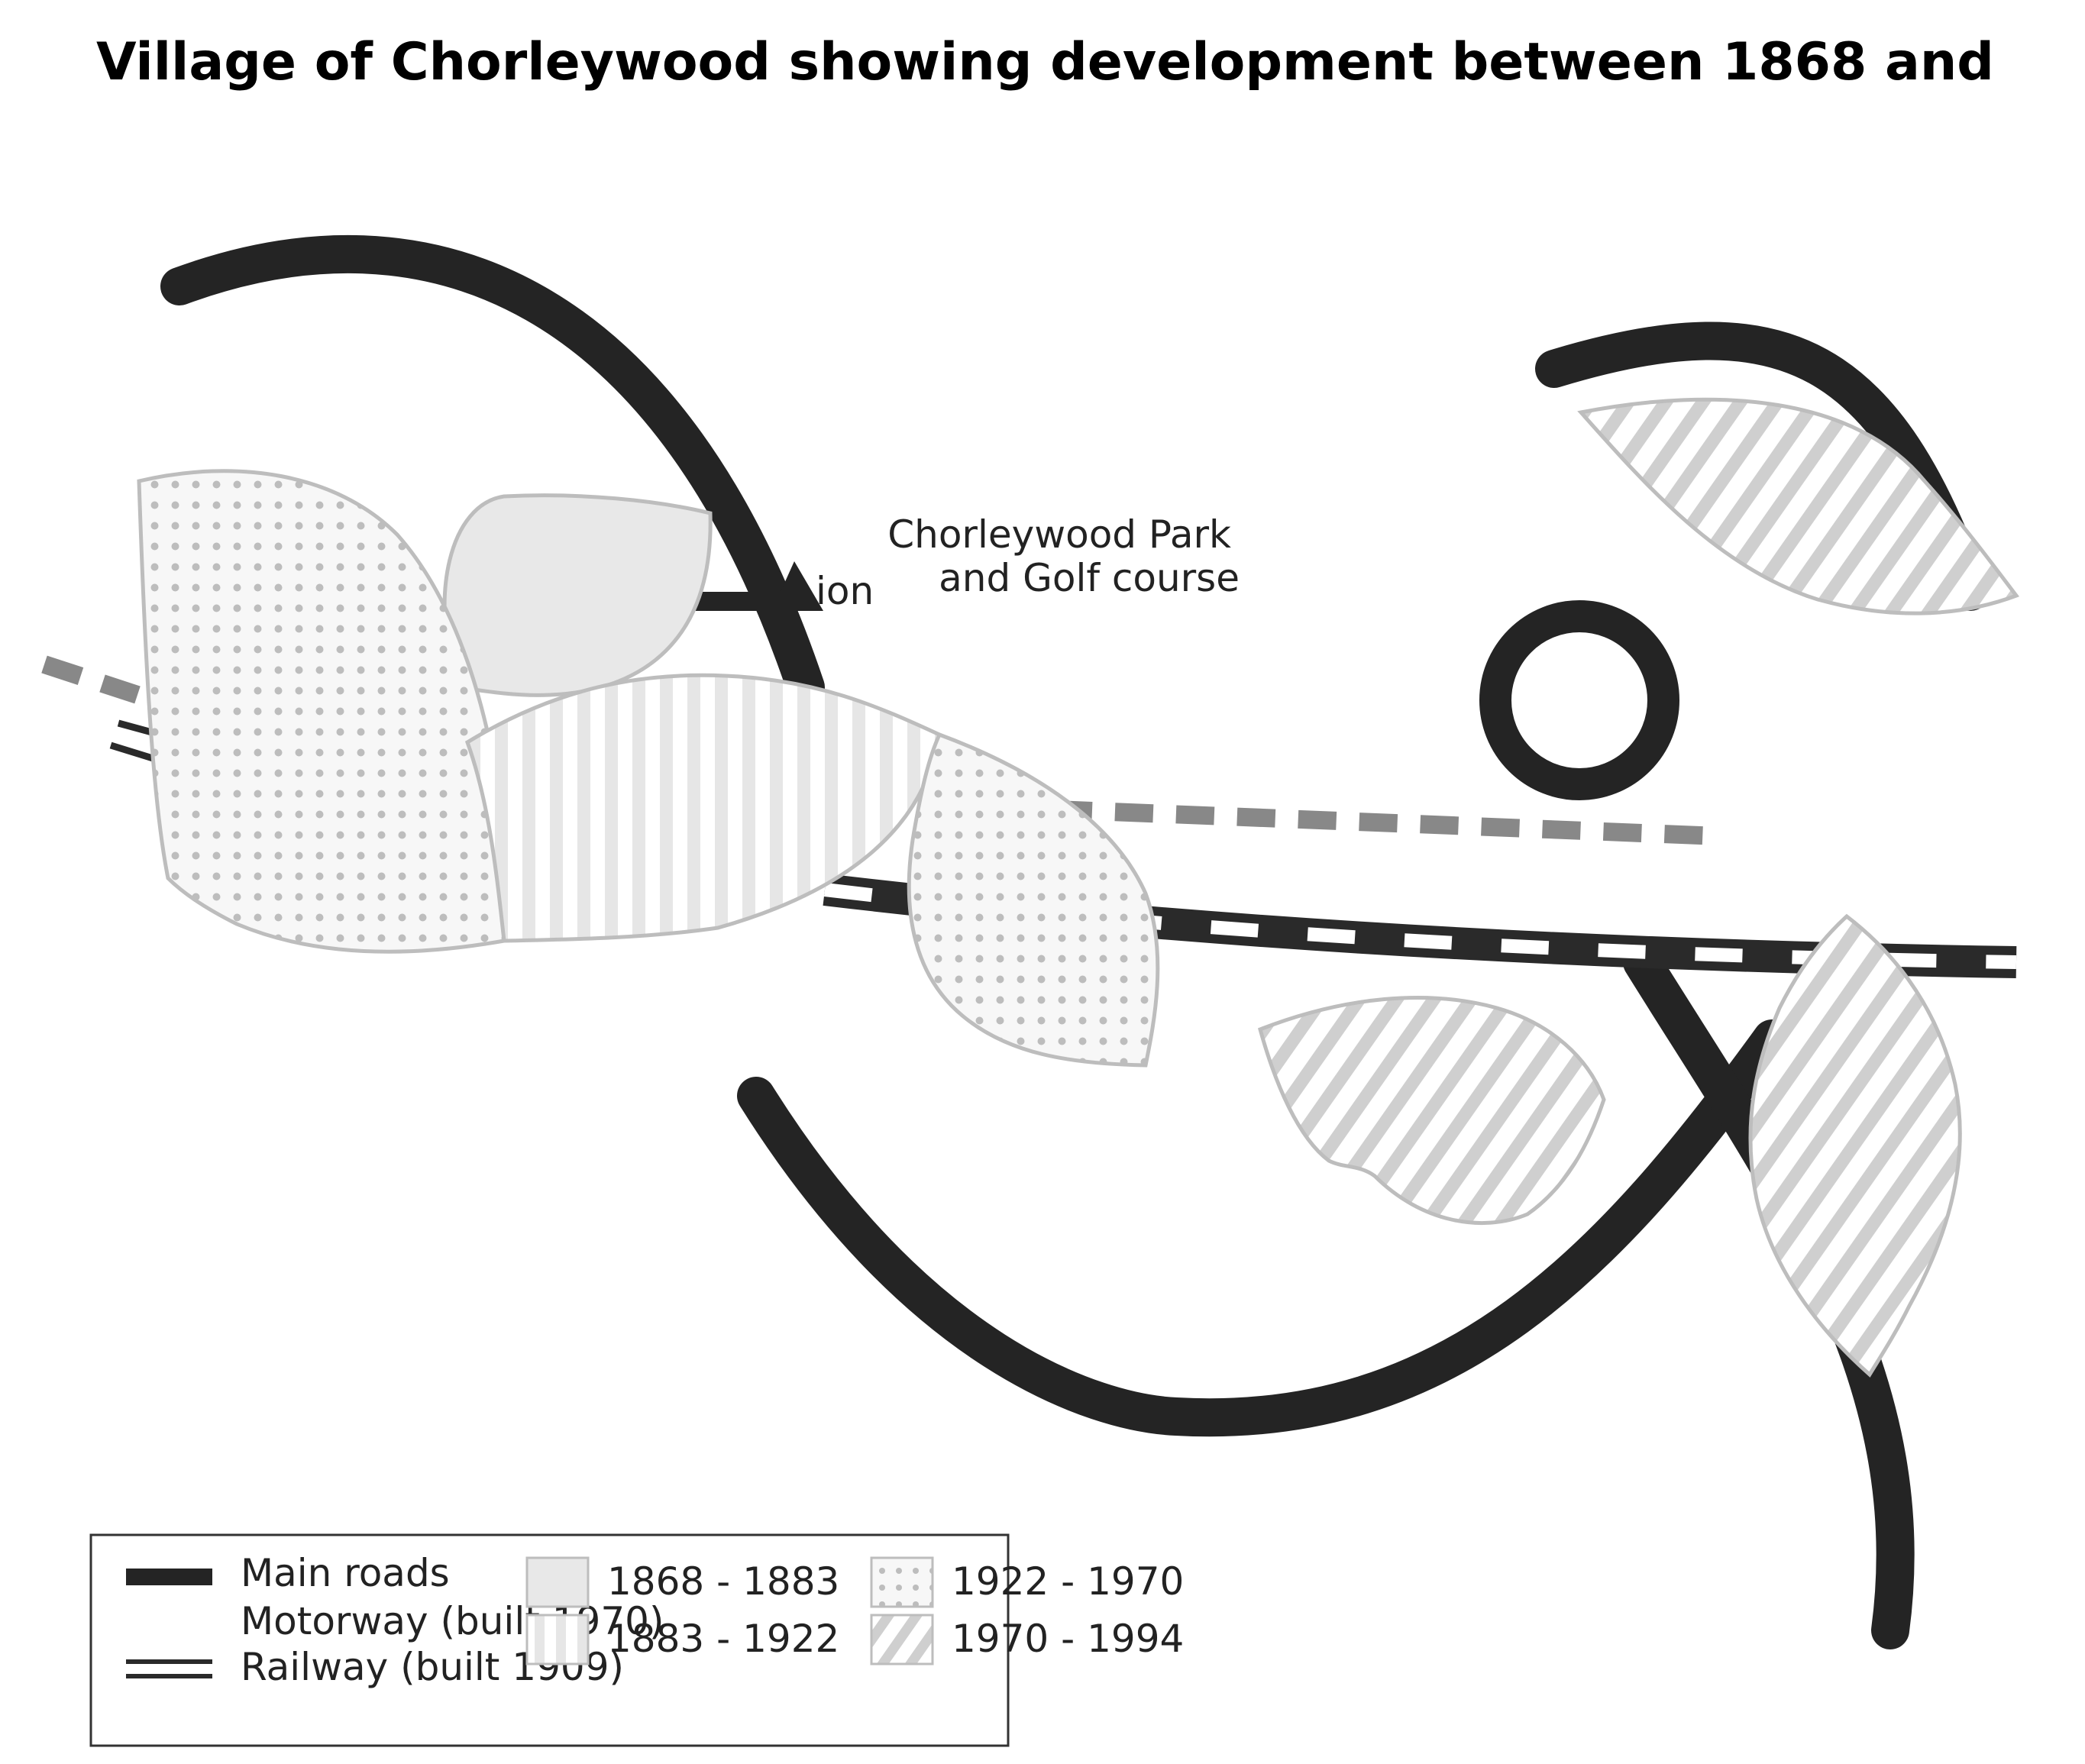 Image resolution: width=2085 pixels, height=1764 pixels. What do you see at coordinates (1431, 1111) in the screenshot?
I see `area-1970-1994-south` at bounding box center [1431, 1111].